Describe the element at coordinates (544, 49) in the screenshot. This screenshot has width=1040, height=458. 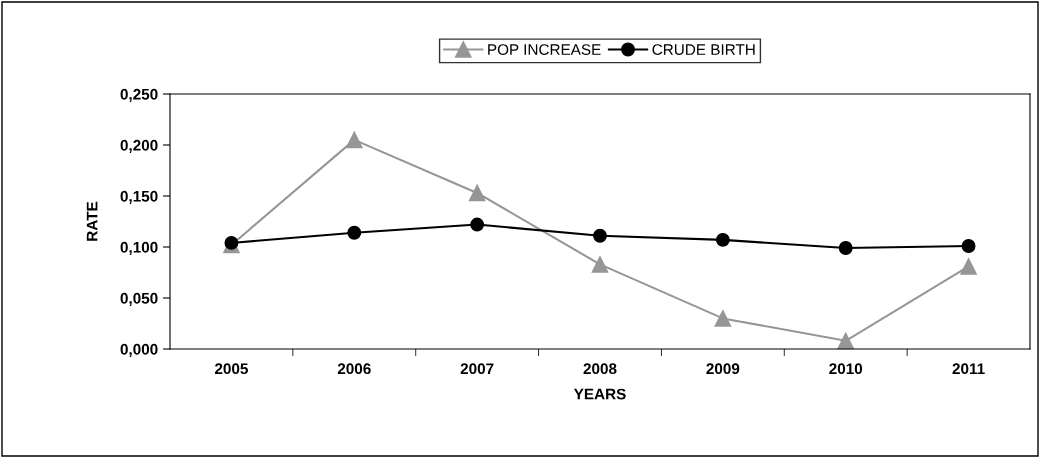
I see `legend-label: POP INCREASE` at that location.